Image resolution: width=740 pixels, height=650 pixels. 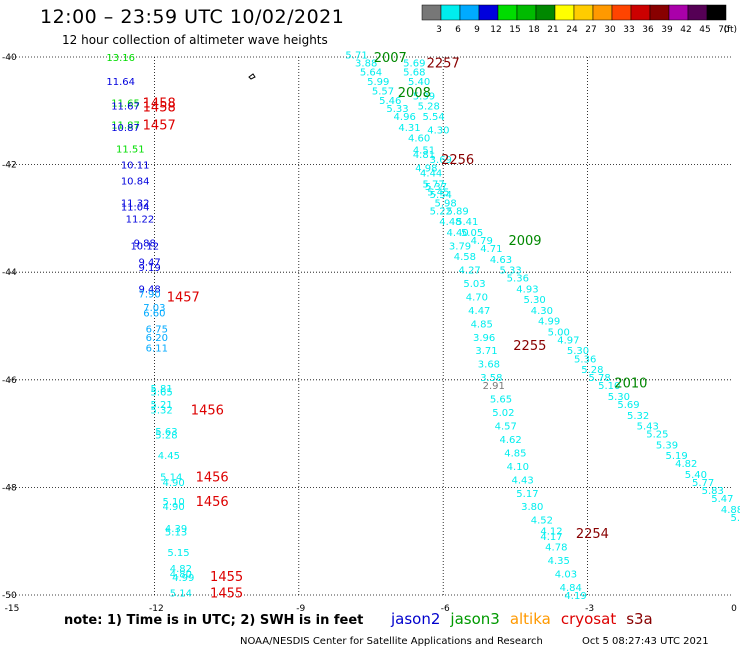 What do you see at coordinates (592, 534) in the screenshot?
I see `pass-time-label: 2254` at bounding box center [592, 534].